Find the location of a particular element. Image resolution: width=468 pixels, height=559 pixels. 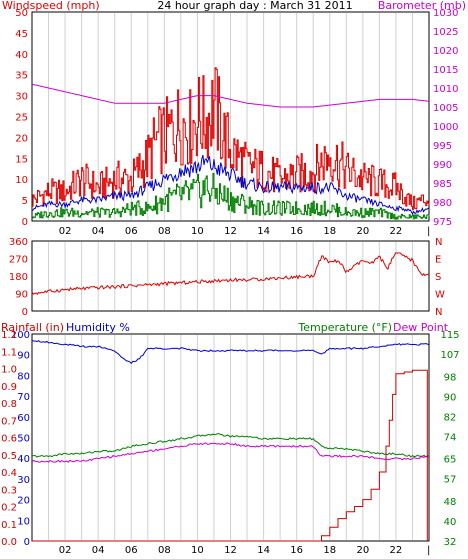

humidity-tick-70: 70 is located at coordinates (23, 397).